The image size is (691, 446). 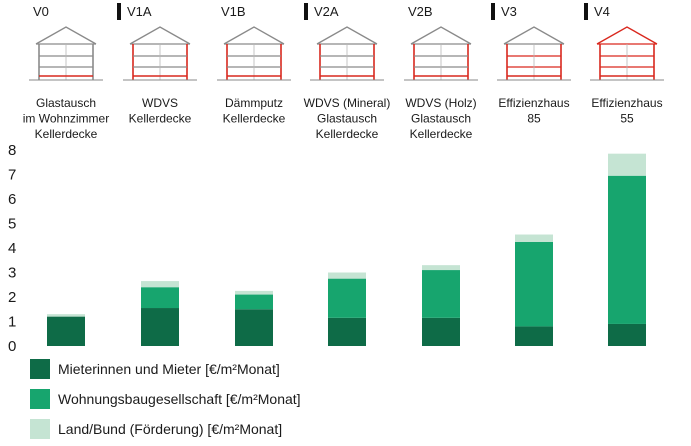 I want to click on variant-description-line: Dämmputz, so click(x=254, y=103).